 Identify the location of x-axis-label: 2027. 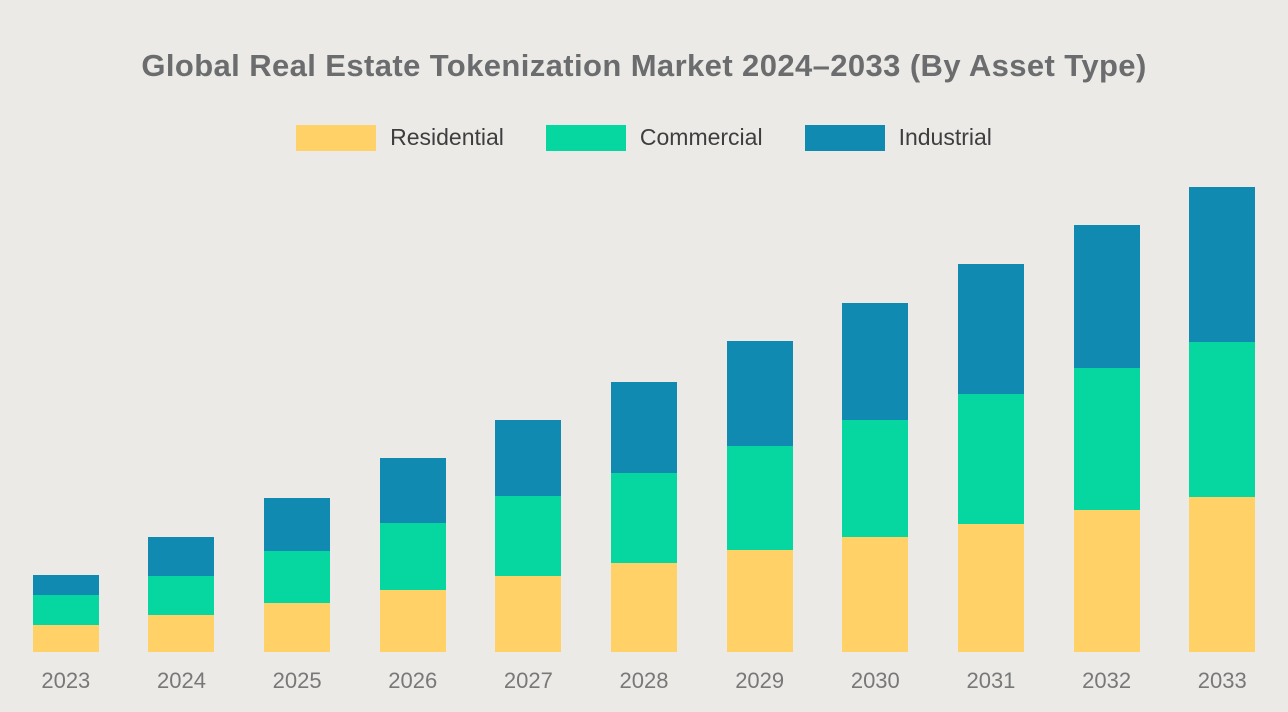
(528, 680).